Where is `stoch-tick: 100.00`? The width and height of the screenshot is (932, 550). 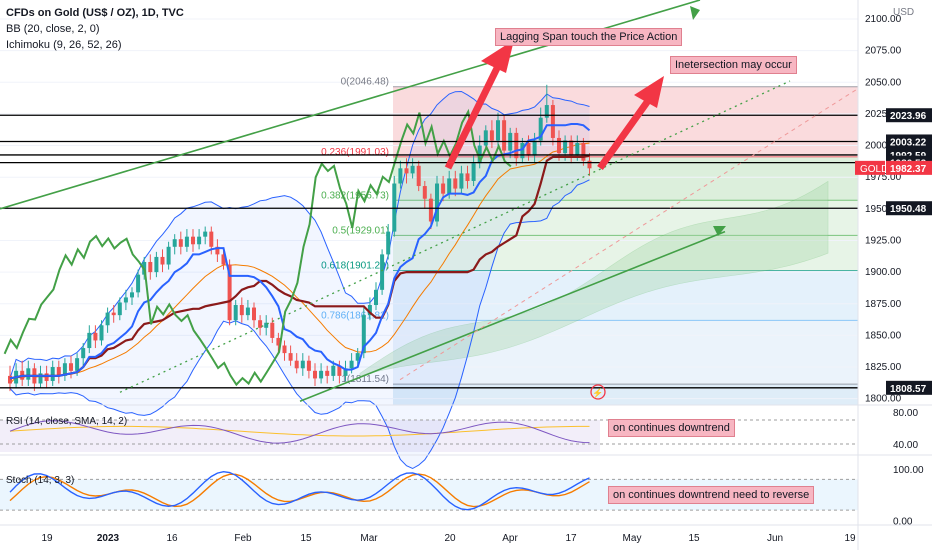
stoch-tick: 100.00 is located at coordinates (908, 470).